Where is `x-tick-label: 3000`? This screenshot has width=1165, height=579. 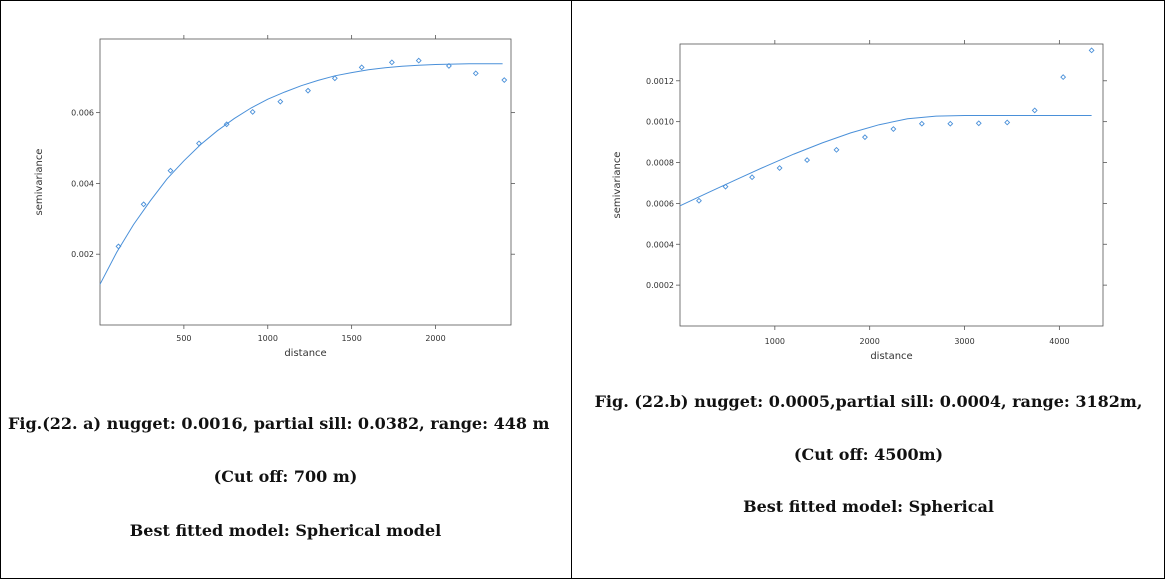
x-tick-label: 3000 is located at coordinates (964, 341).